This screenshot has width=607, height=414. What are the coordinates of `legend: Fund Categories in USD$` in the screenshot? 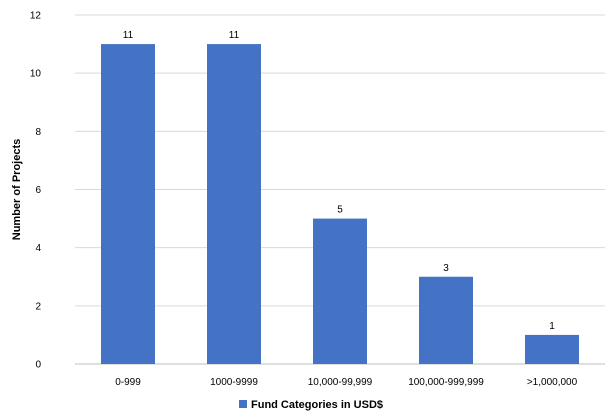 It's located at (311, 405).